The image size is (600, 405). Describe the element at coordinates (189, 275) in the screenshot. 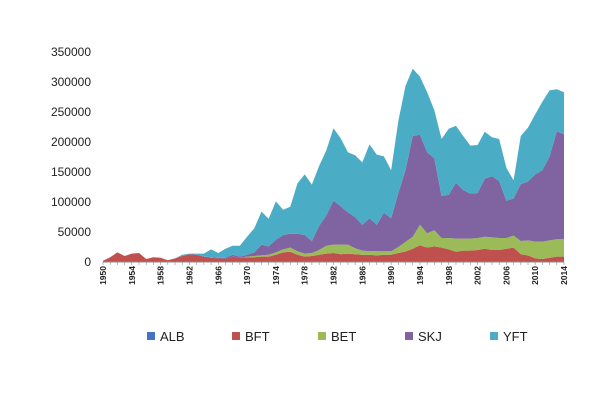

I see `x-tick-label: 1962` at that location.